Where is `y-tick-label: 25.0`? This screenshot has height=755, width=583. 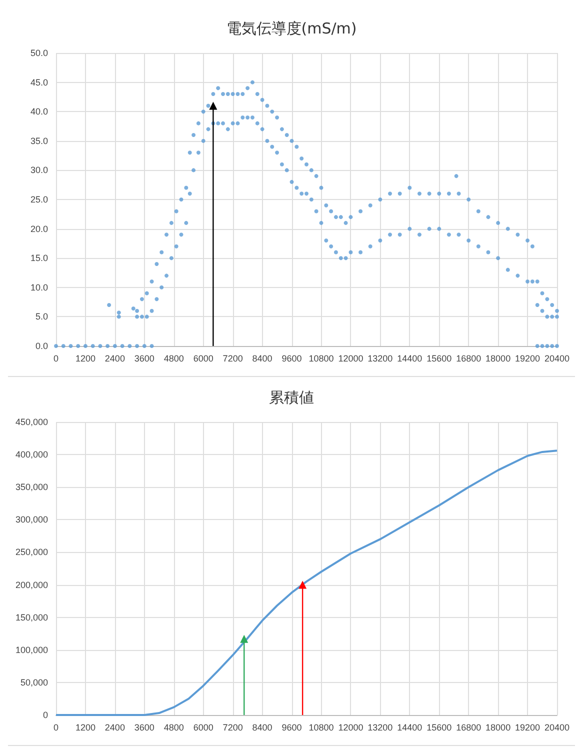 y-tick-label: 25.0 is located at coordinates (39, 199).